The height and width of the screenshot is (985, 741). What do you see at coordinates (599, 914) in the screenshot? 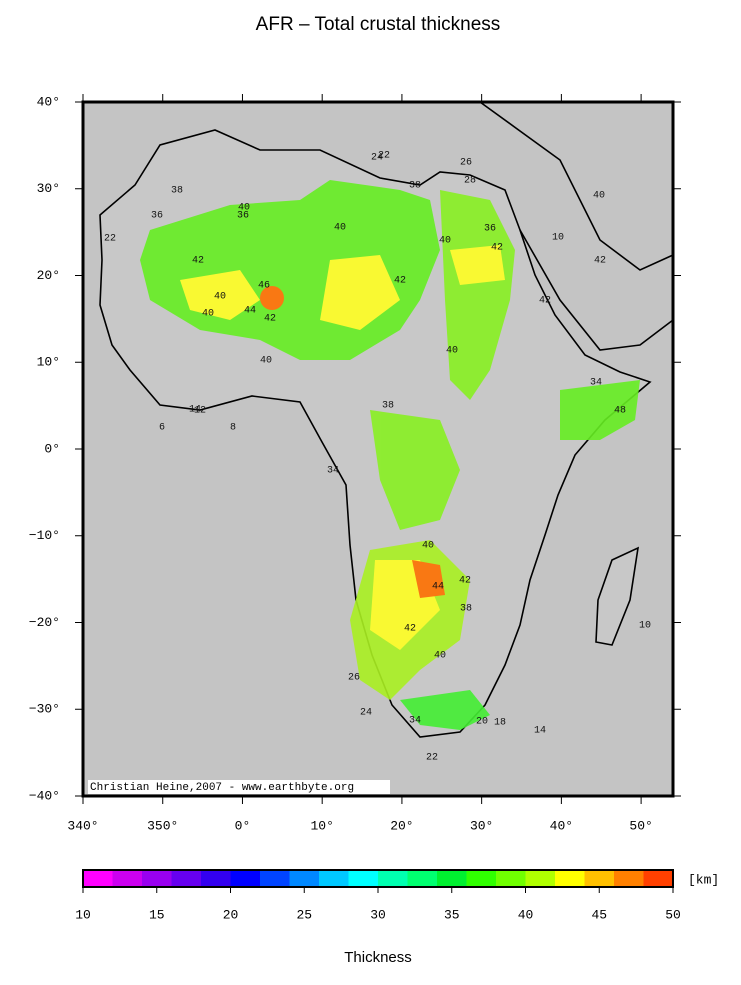
I see `colorbar-tick-label: 45` at bounding box center [599, 914].